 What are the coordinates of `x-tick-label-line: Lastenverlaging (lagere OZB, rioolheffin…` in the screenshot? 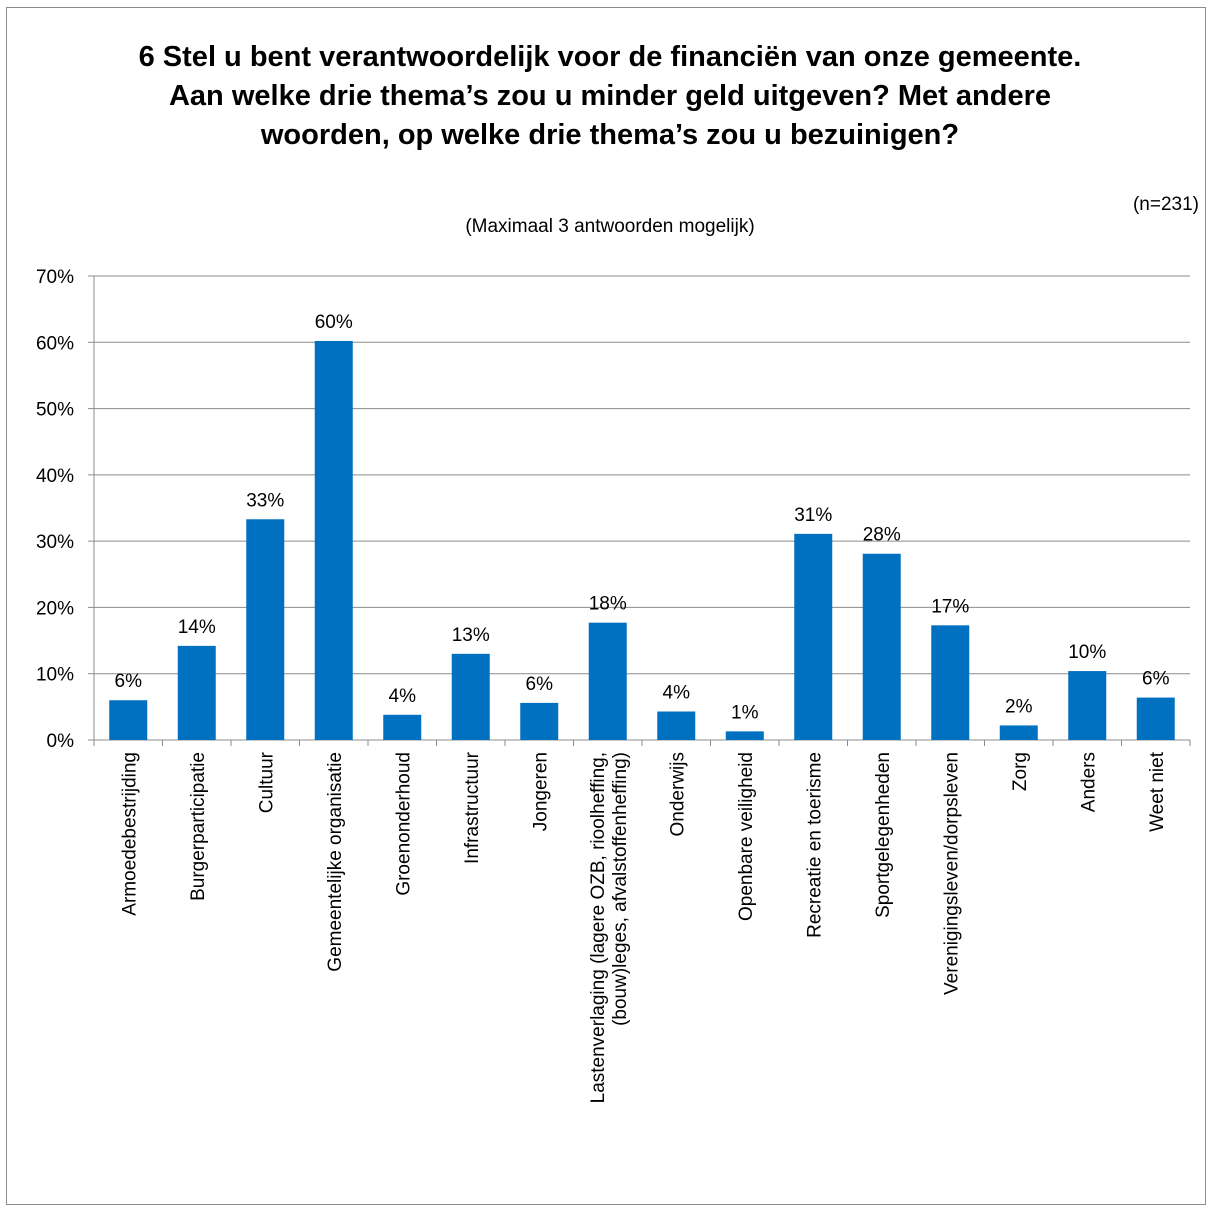 It's located at (598, 927).